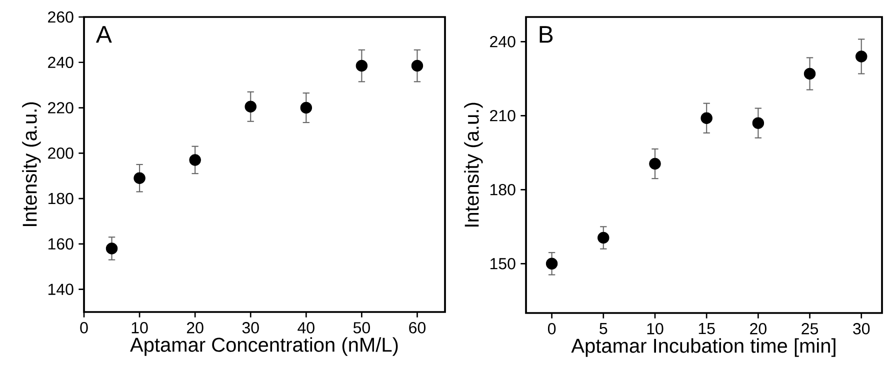 The image size is (885, 372). What do you see at coordinates (703, 347) in the screenshot?
I see `x-axis-title: Aptamar Incubation time [min]` at bounding box center [703, 347].